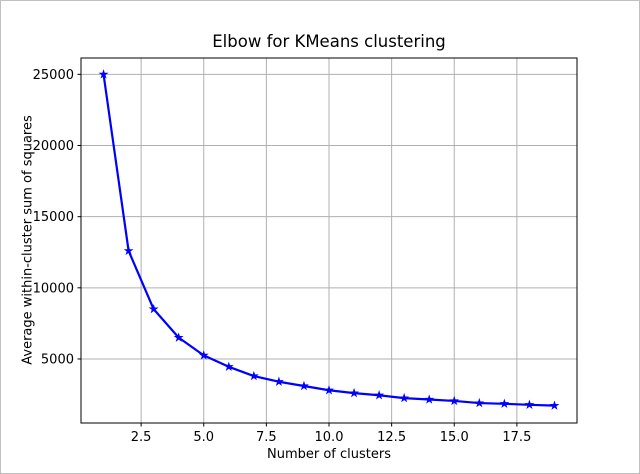 This screenshot has height=474, width=640. What do you see at coordinates (328, 454) in the screenshot?
I see `x-axis-label: Number of clusters` at bounding box center [328, 454].